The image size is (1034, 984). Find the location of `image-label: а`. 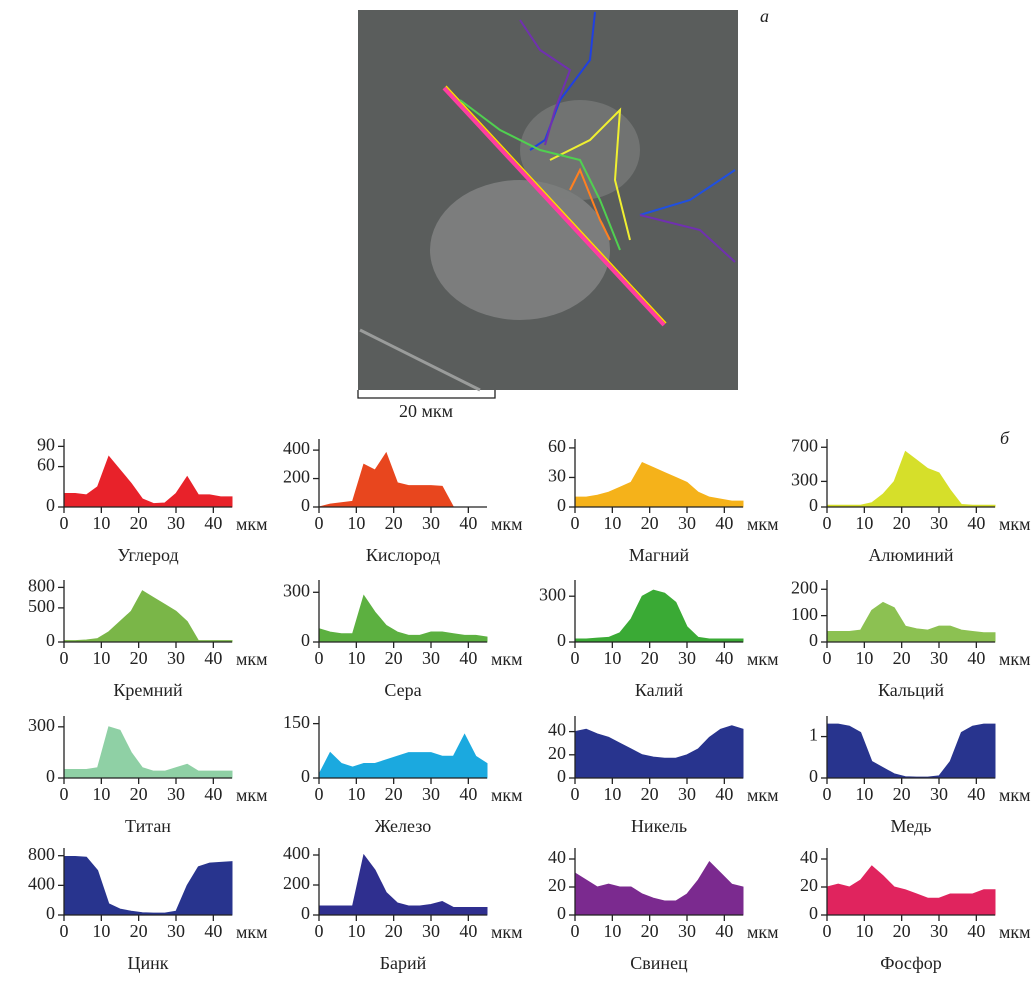

image-label: а is located at coordinates (764, 16).